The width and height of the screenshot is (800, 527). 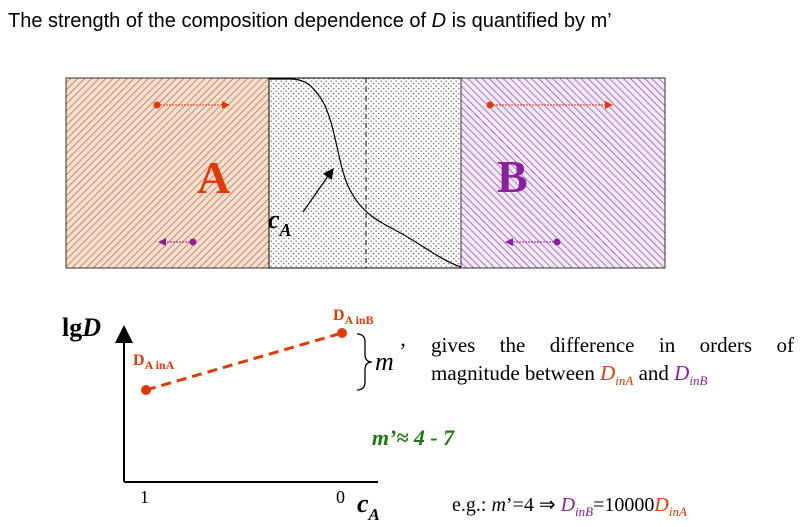 What do you see at coordinates (654, 373) in the screenshot?
I see `description-and: and` at bounding box center [654, 373].